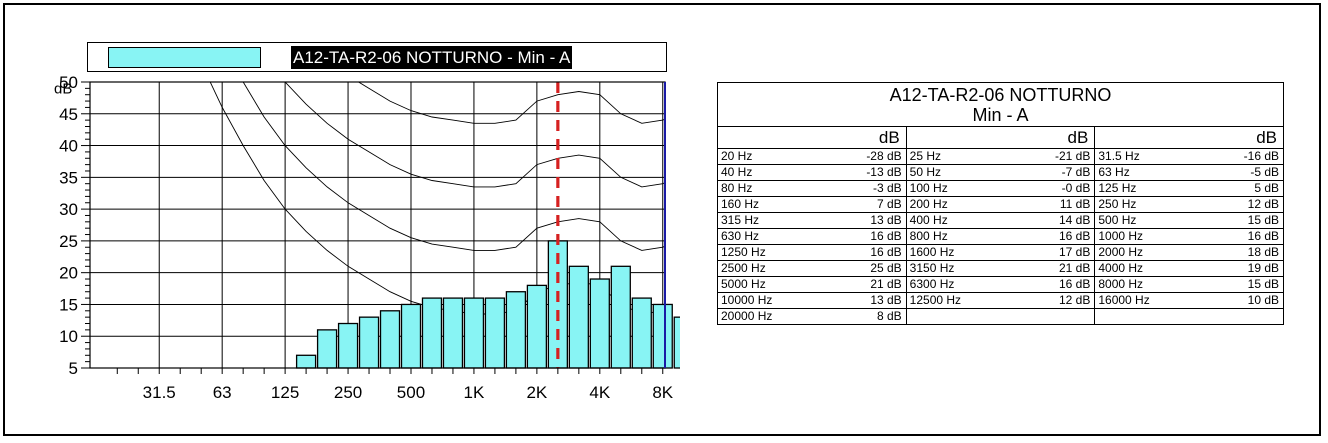  I want to click on frequency-label: 31.5 Hz, so click(1119, 156).